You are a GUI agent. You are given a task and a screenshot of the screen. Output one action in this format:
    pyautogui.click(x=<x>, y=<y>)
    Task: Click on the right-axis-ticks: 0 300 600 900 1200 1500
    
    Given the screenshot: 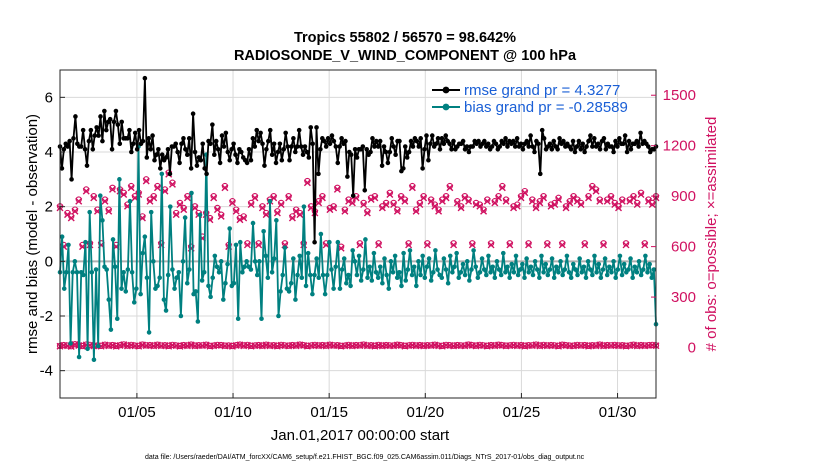 What is the action you would take?
    pyautogui.click(x=673, y=222)
    